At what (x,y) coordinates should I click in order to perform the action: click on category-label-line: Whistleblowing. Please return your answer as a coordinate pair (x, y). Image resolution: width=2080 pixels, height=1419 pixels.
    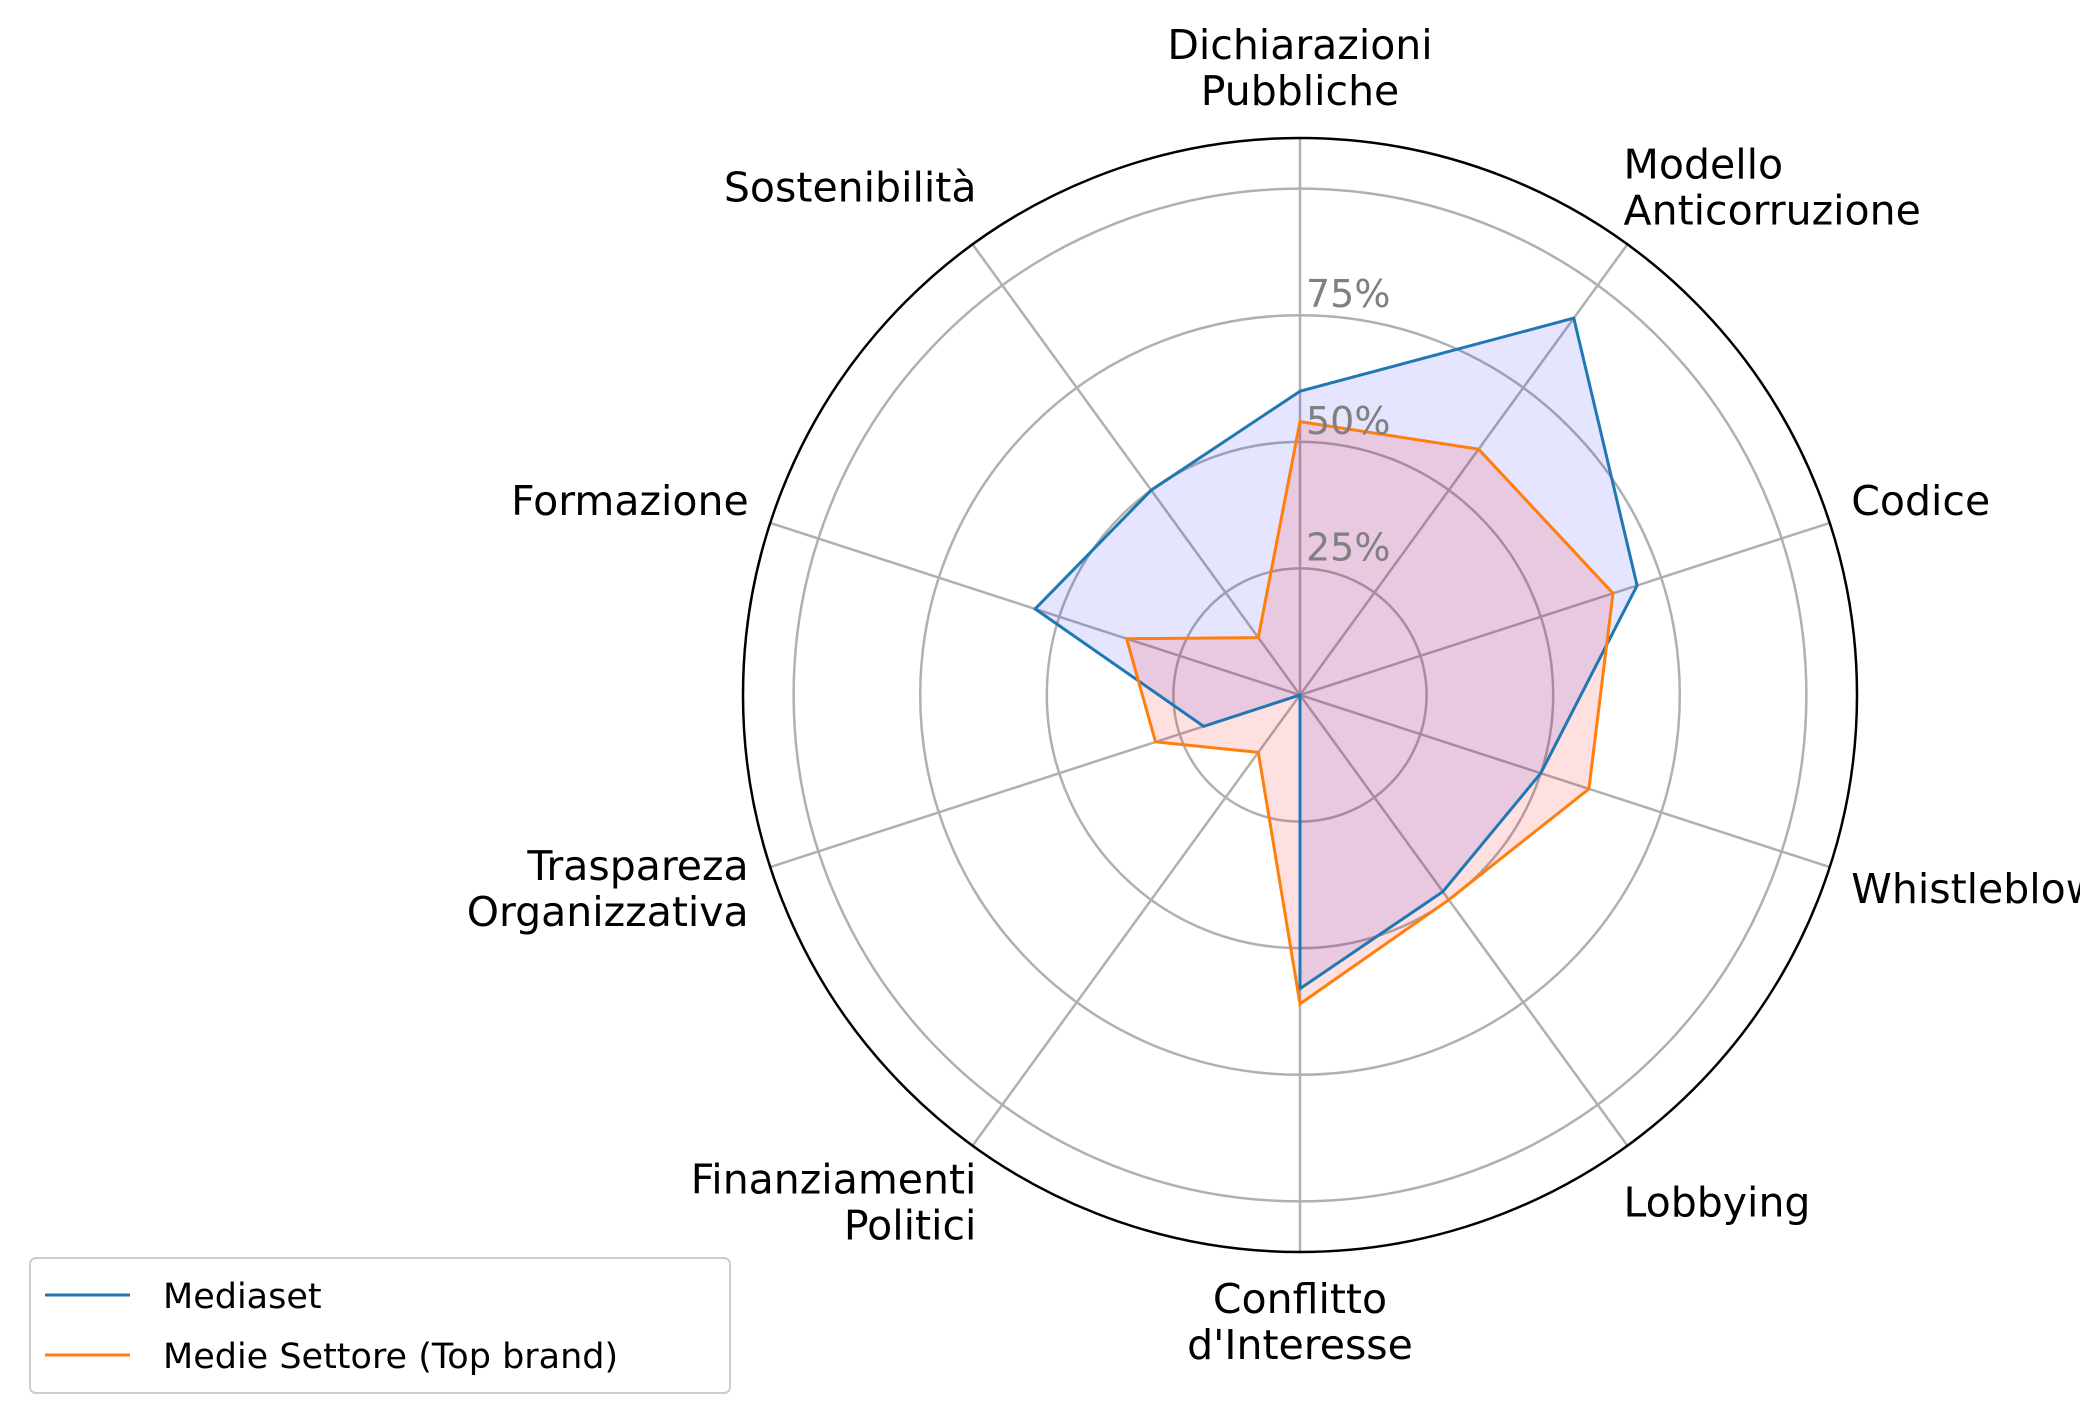
    Looking at the image, I should click on (1965, 889).